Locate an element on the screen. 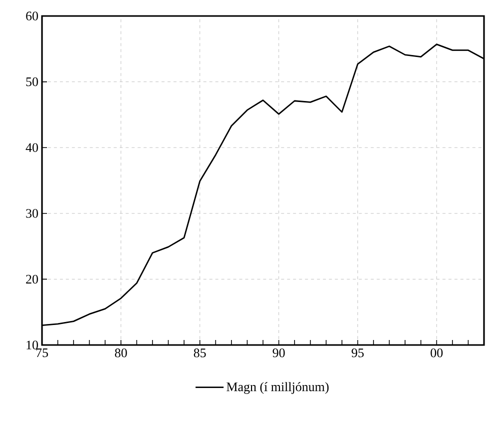  y-tick-label: 20 is located at coordinates (32, 279).